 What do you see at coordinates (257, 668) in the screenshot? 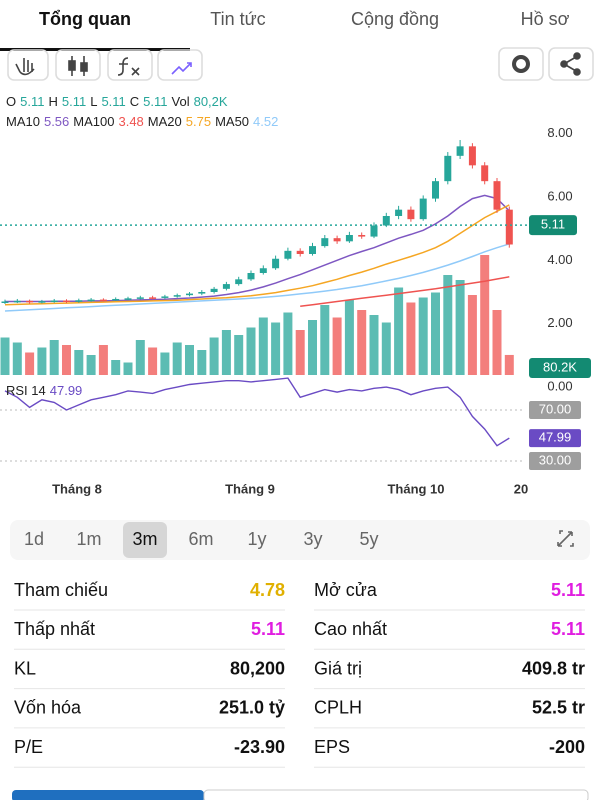
I see `stat-value: 80,200` at bounding box center [257, 668].